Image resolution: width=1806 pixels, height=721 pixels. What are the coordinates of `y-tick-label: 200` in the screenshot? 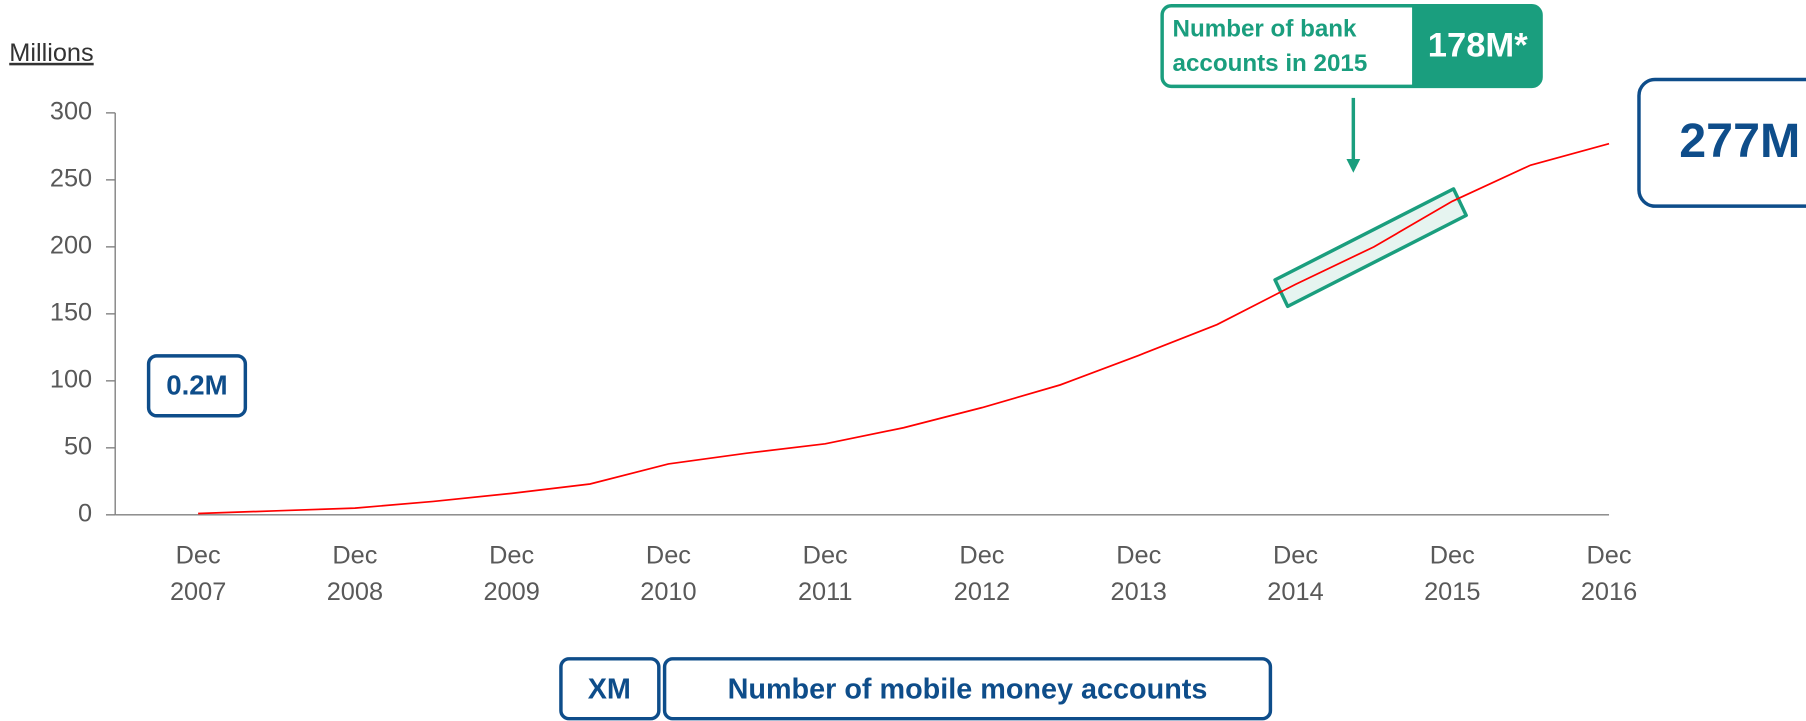 It's located at (71, 246).